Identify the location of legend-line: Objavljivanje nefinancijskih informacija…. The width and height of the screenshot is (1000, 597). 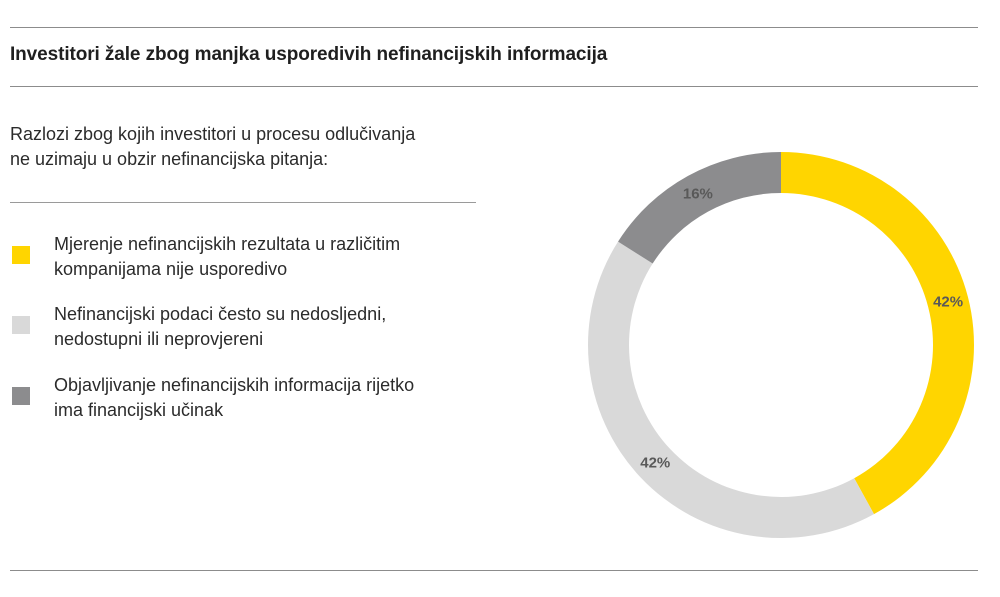
(234, 385).